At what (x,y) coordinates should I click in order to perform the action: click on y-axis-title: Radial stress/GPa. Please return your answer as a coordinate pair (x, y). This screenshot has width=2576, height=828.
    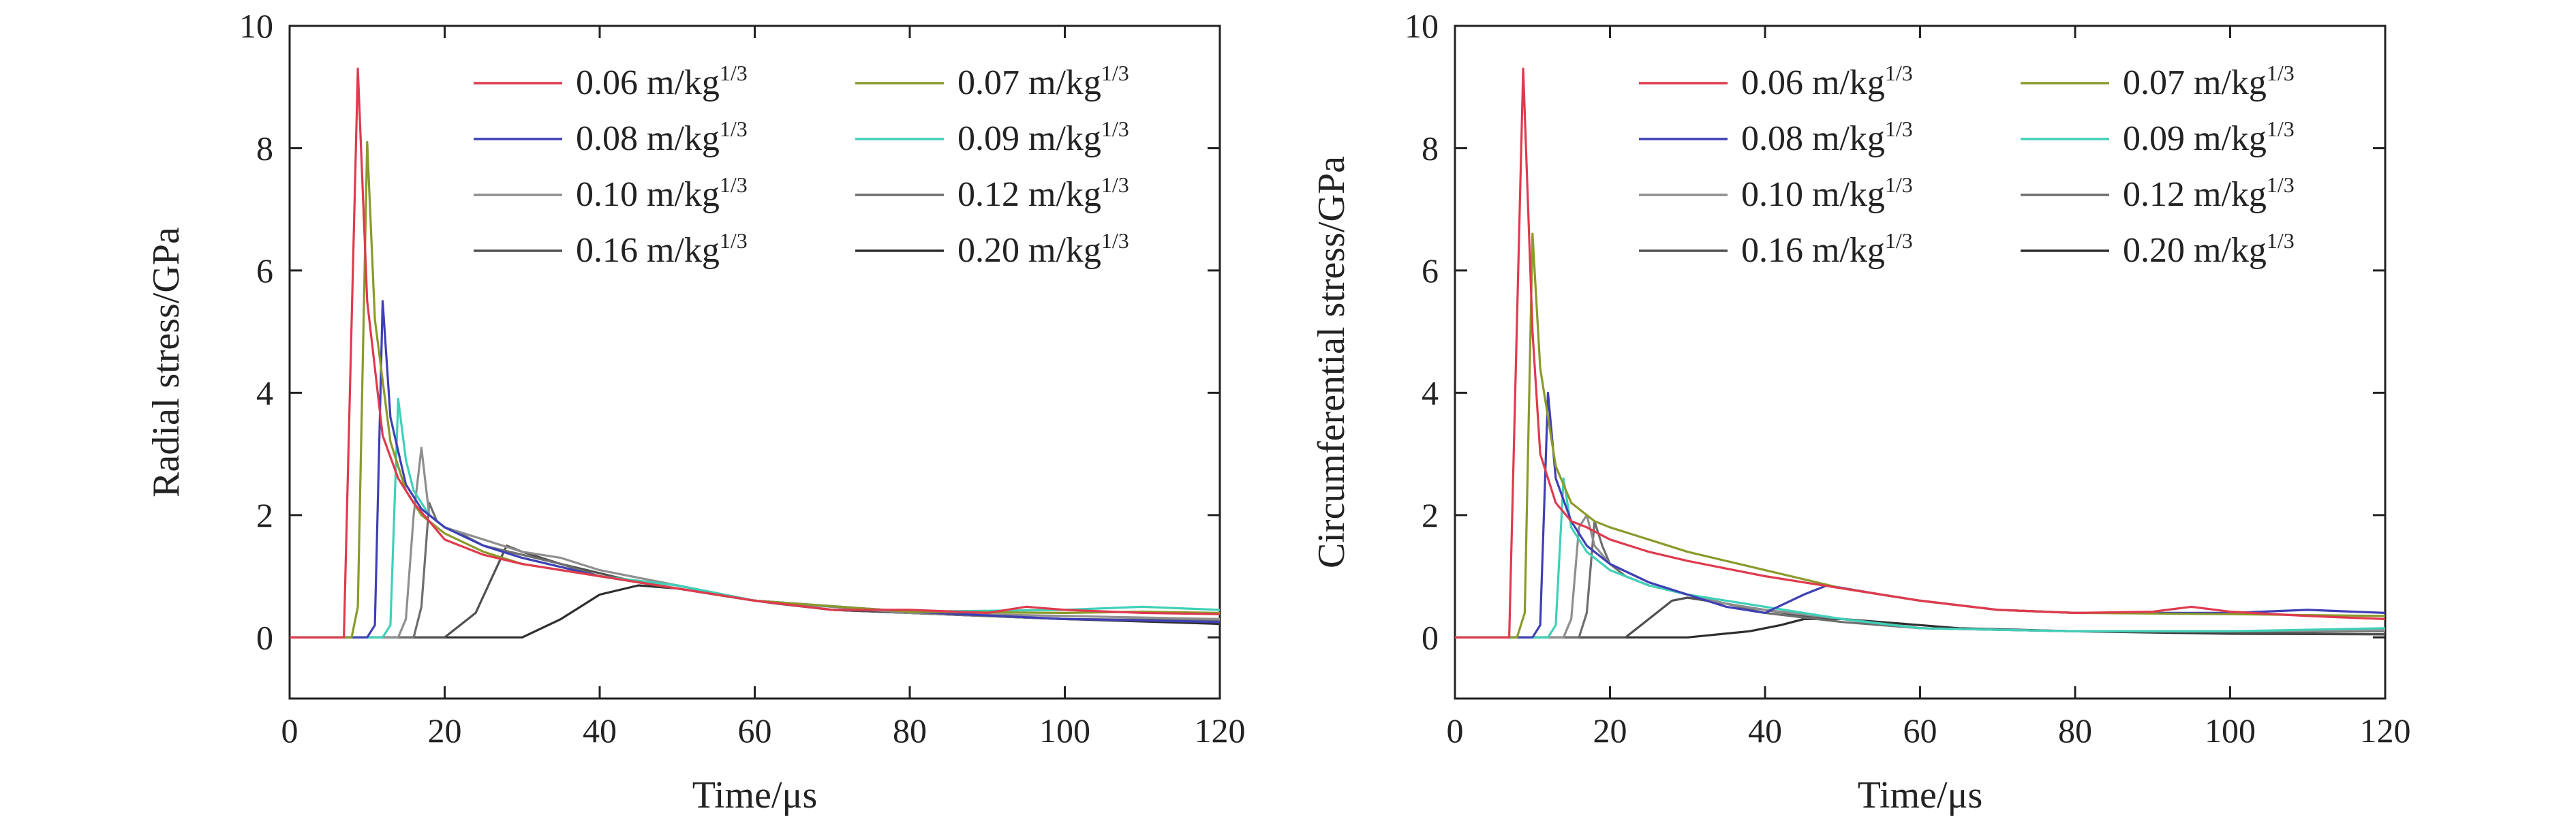
    Looking at the image, I should click on (166, 362).